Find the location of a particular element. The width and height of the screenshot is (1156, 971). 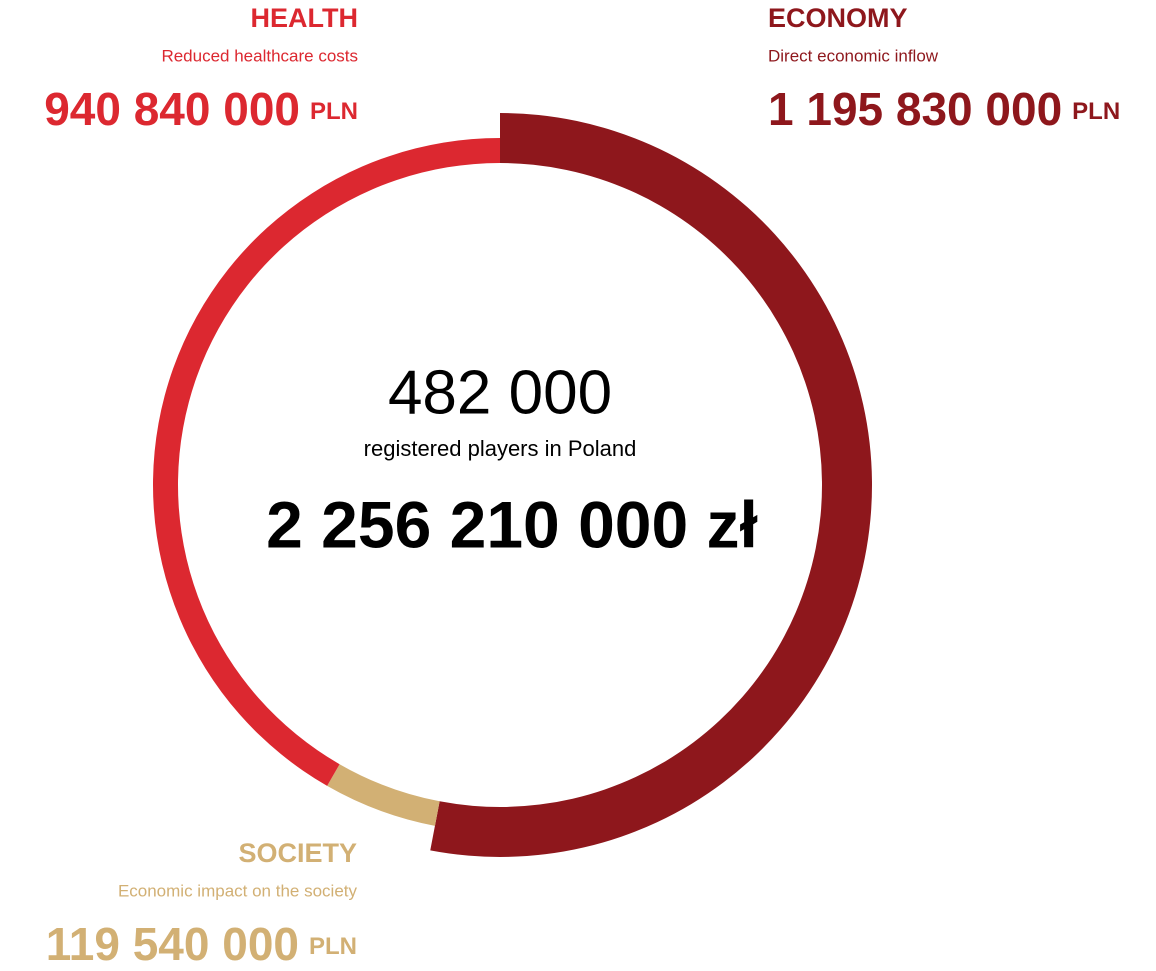

category-label: SOCIETY is located at coordinates (297, 853).